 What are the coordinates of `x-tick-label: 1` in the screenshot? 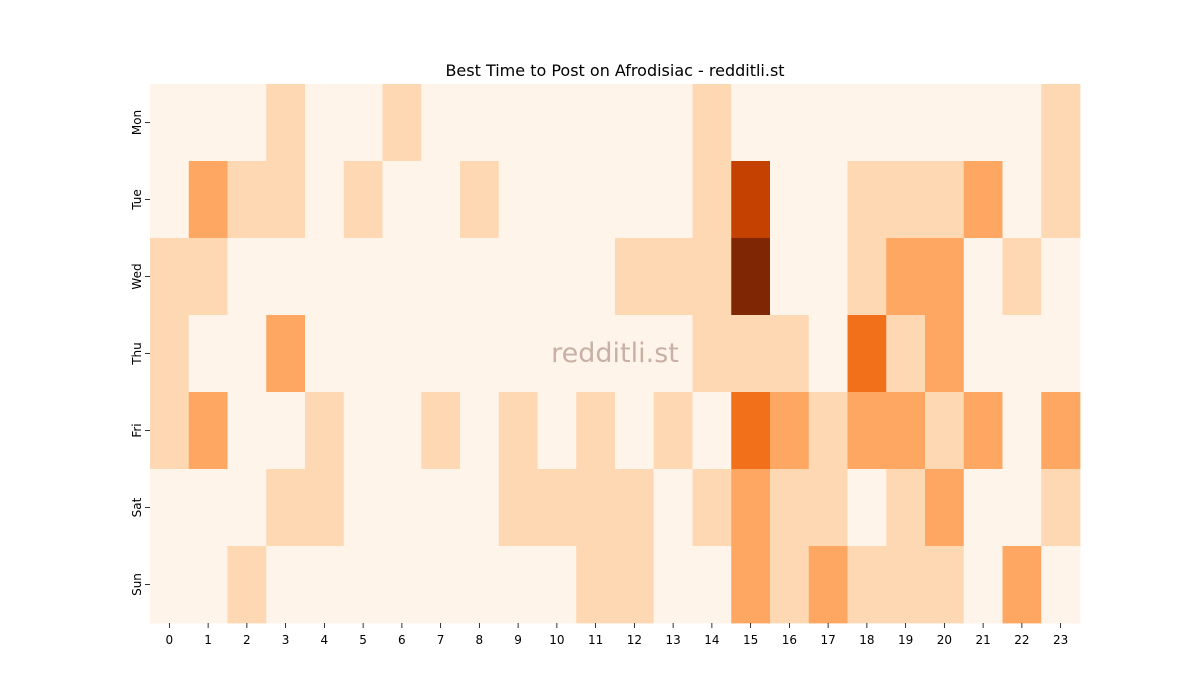 It's located at (208, 640).